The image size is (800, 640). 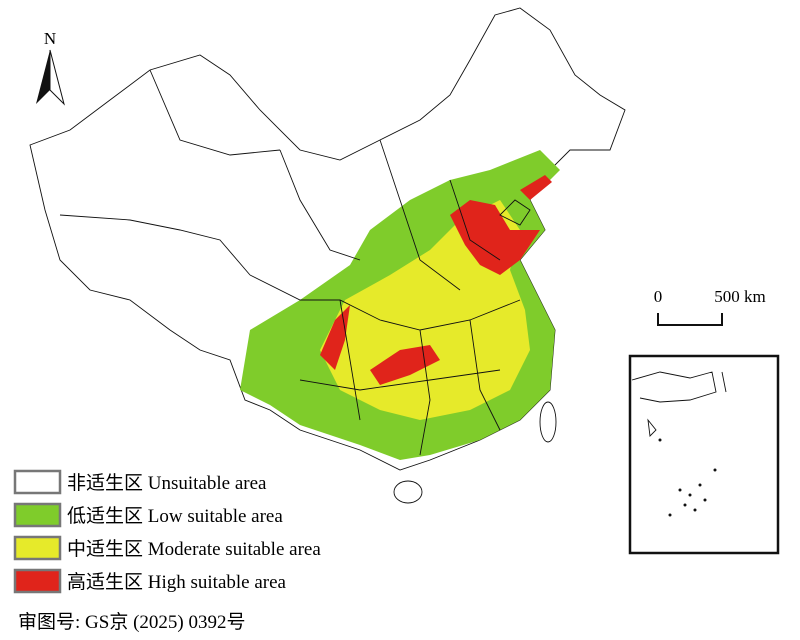 I want to click on legend-label: 高适生区 High suitable area, so click(x=177, y=582).